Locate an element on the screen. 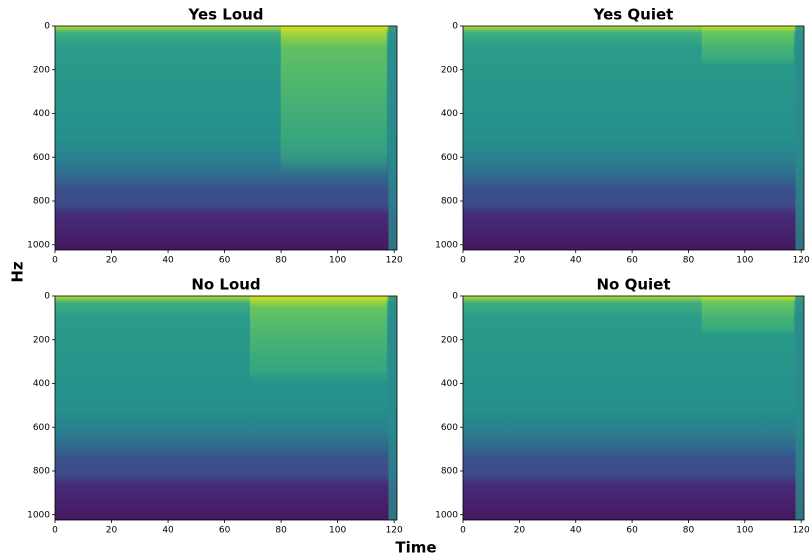 The image size is (811, 560). chart-title: No Quiet is located at coordinates (634, 285).